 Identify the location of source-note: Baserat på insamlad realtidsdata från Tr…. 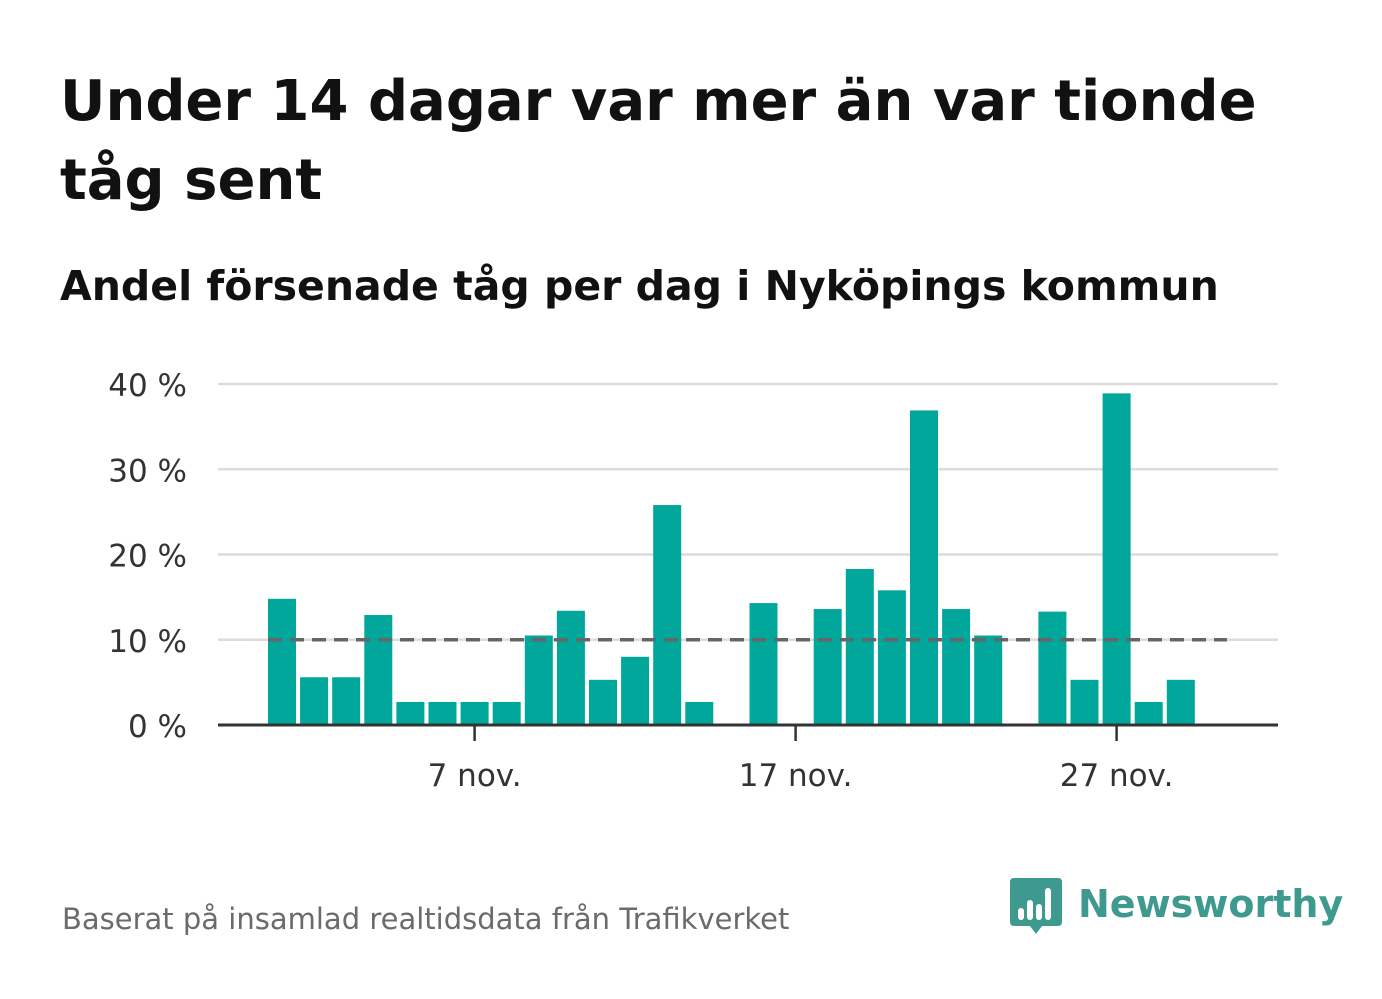
(426, 919).